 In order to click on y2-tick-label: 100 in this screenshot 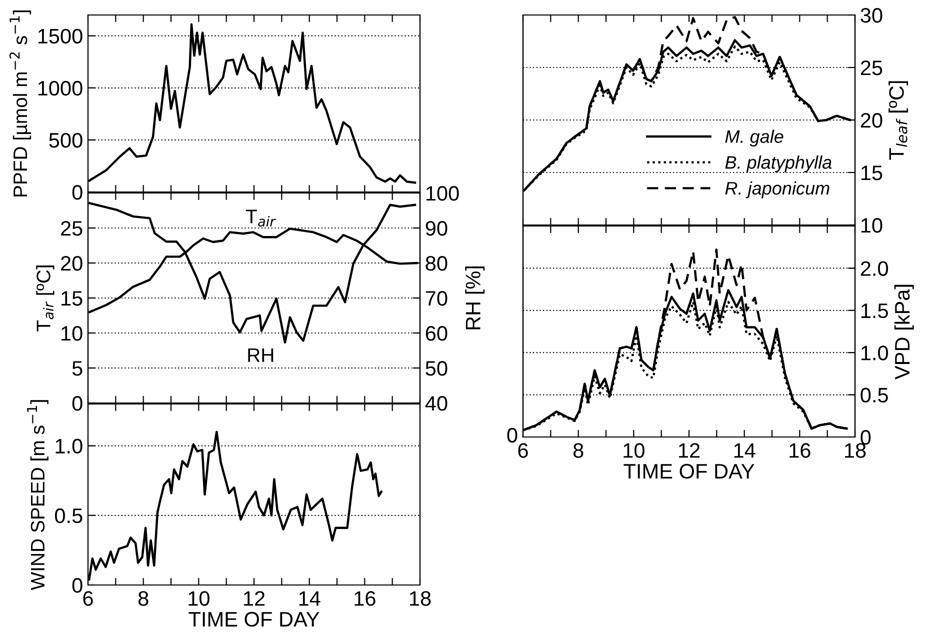, I will do `click(442, 193)`.